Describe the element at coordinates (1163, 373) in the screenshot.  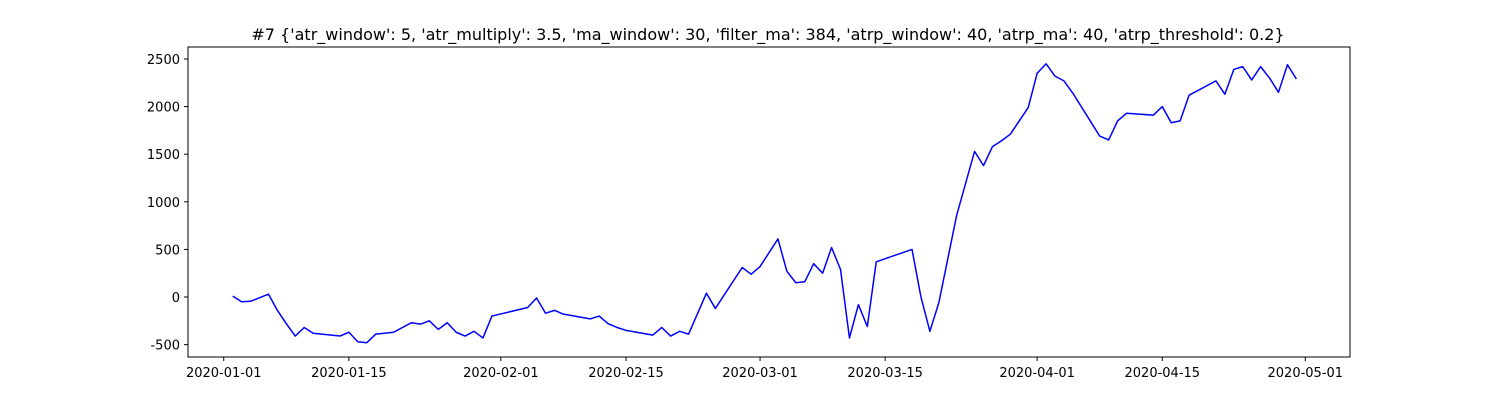
I see `x-tick-label: 2020-04-15` at that location.